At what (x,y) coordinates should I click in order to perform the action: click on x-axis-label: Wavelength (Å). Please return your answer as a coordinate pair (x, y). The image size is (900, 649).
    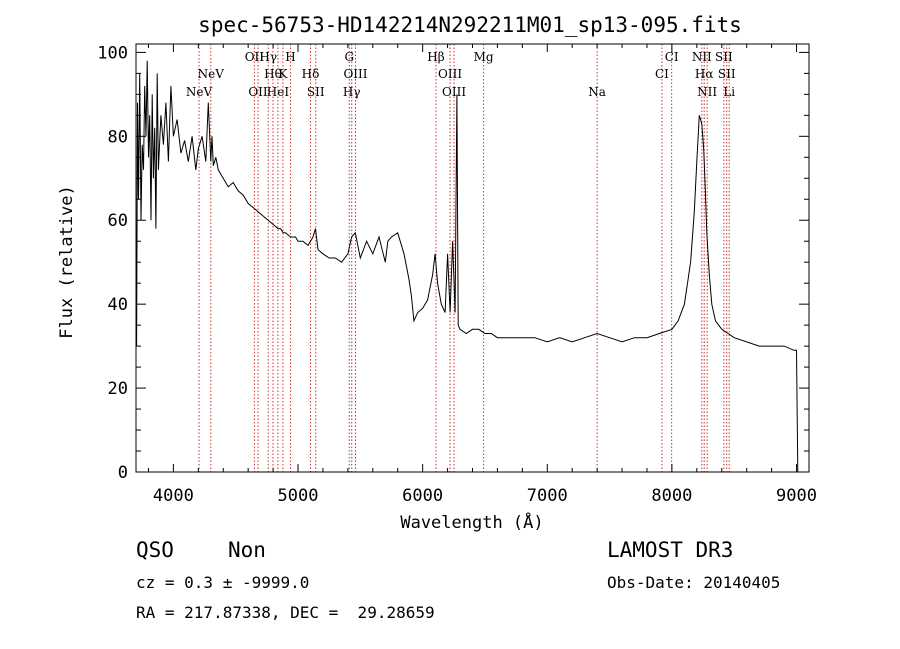
    Looking at the image, I should click on (471, 522).